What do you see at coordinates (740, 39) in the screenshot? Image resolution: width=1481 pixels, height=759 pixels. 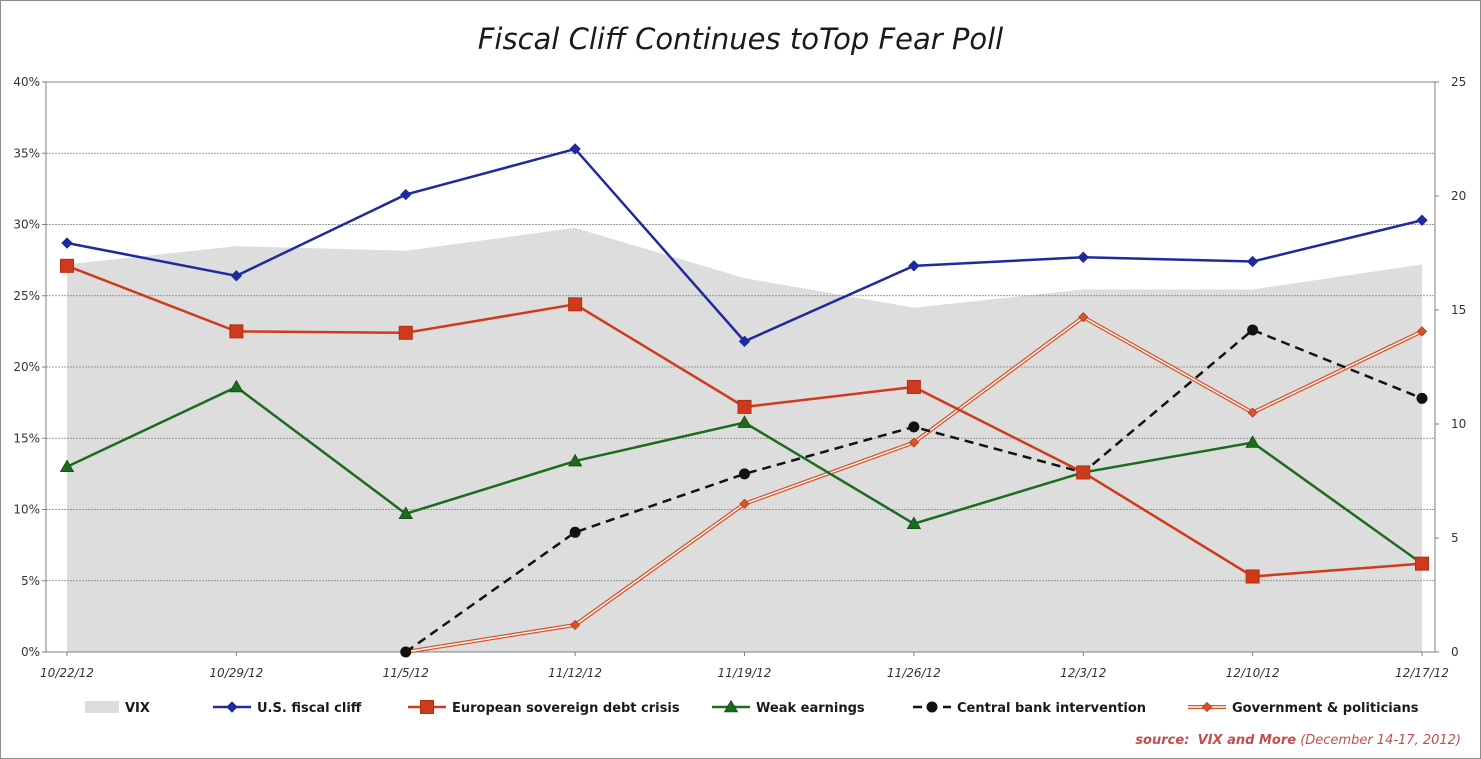 I see `chart-title: Fiscal Cliff Continues toTop Fear Poll` at bounding box center [740, 39].